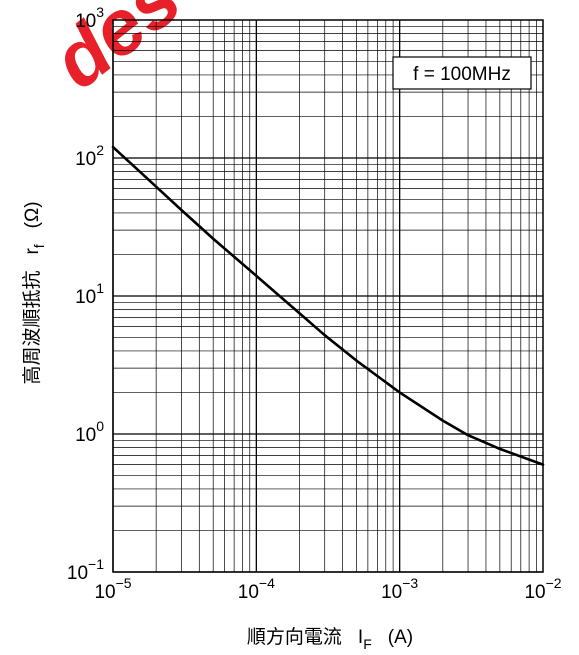  What do you see at coordinates (112, 589) in the screenshot?
I see `x-tick-label: 10⁻⁵` at bounding box center [112, 589].